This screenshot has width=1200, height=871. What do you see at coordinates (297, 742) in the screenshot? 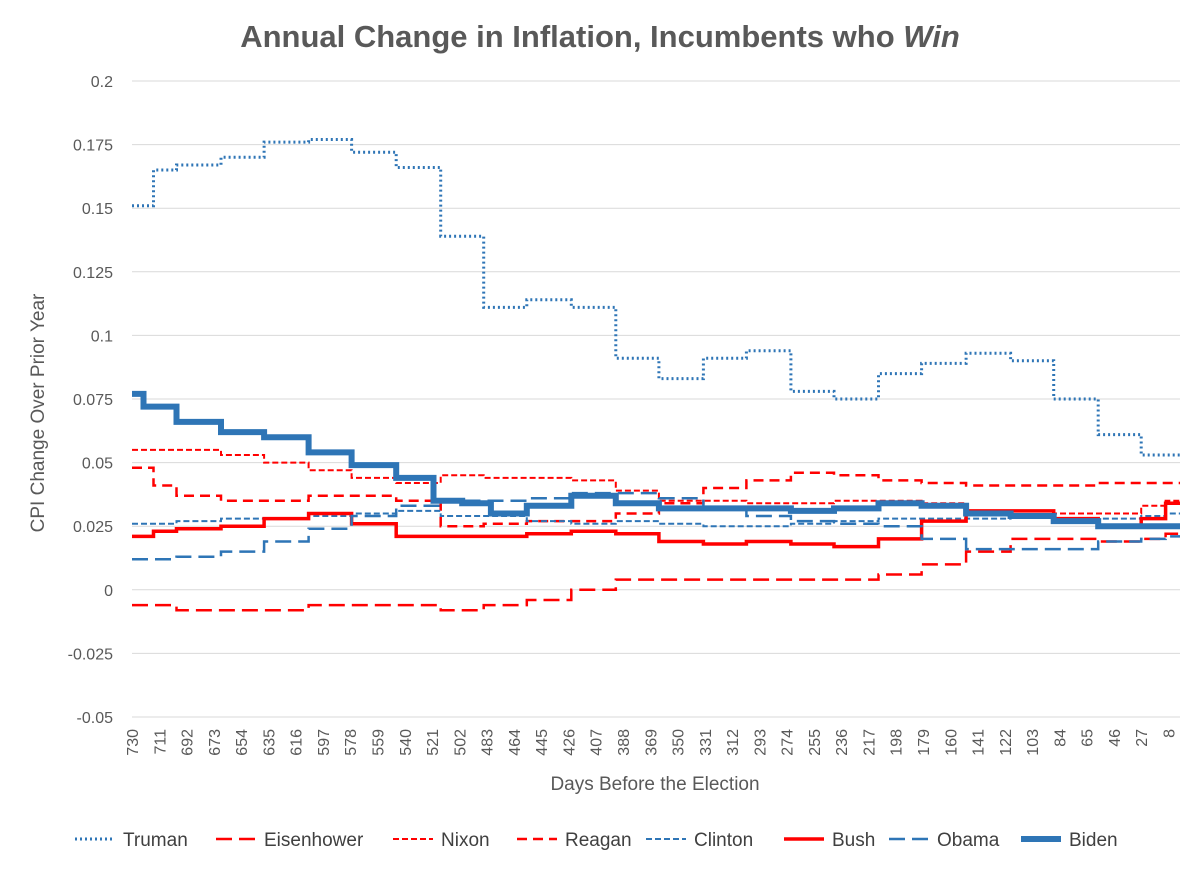
I see `x-tick-label: 616` at bounding box center [297, 742].